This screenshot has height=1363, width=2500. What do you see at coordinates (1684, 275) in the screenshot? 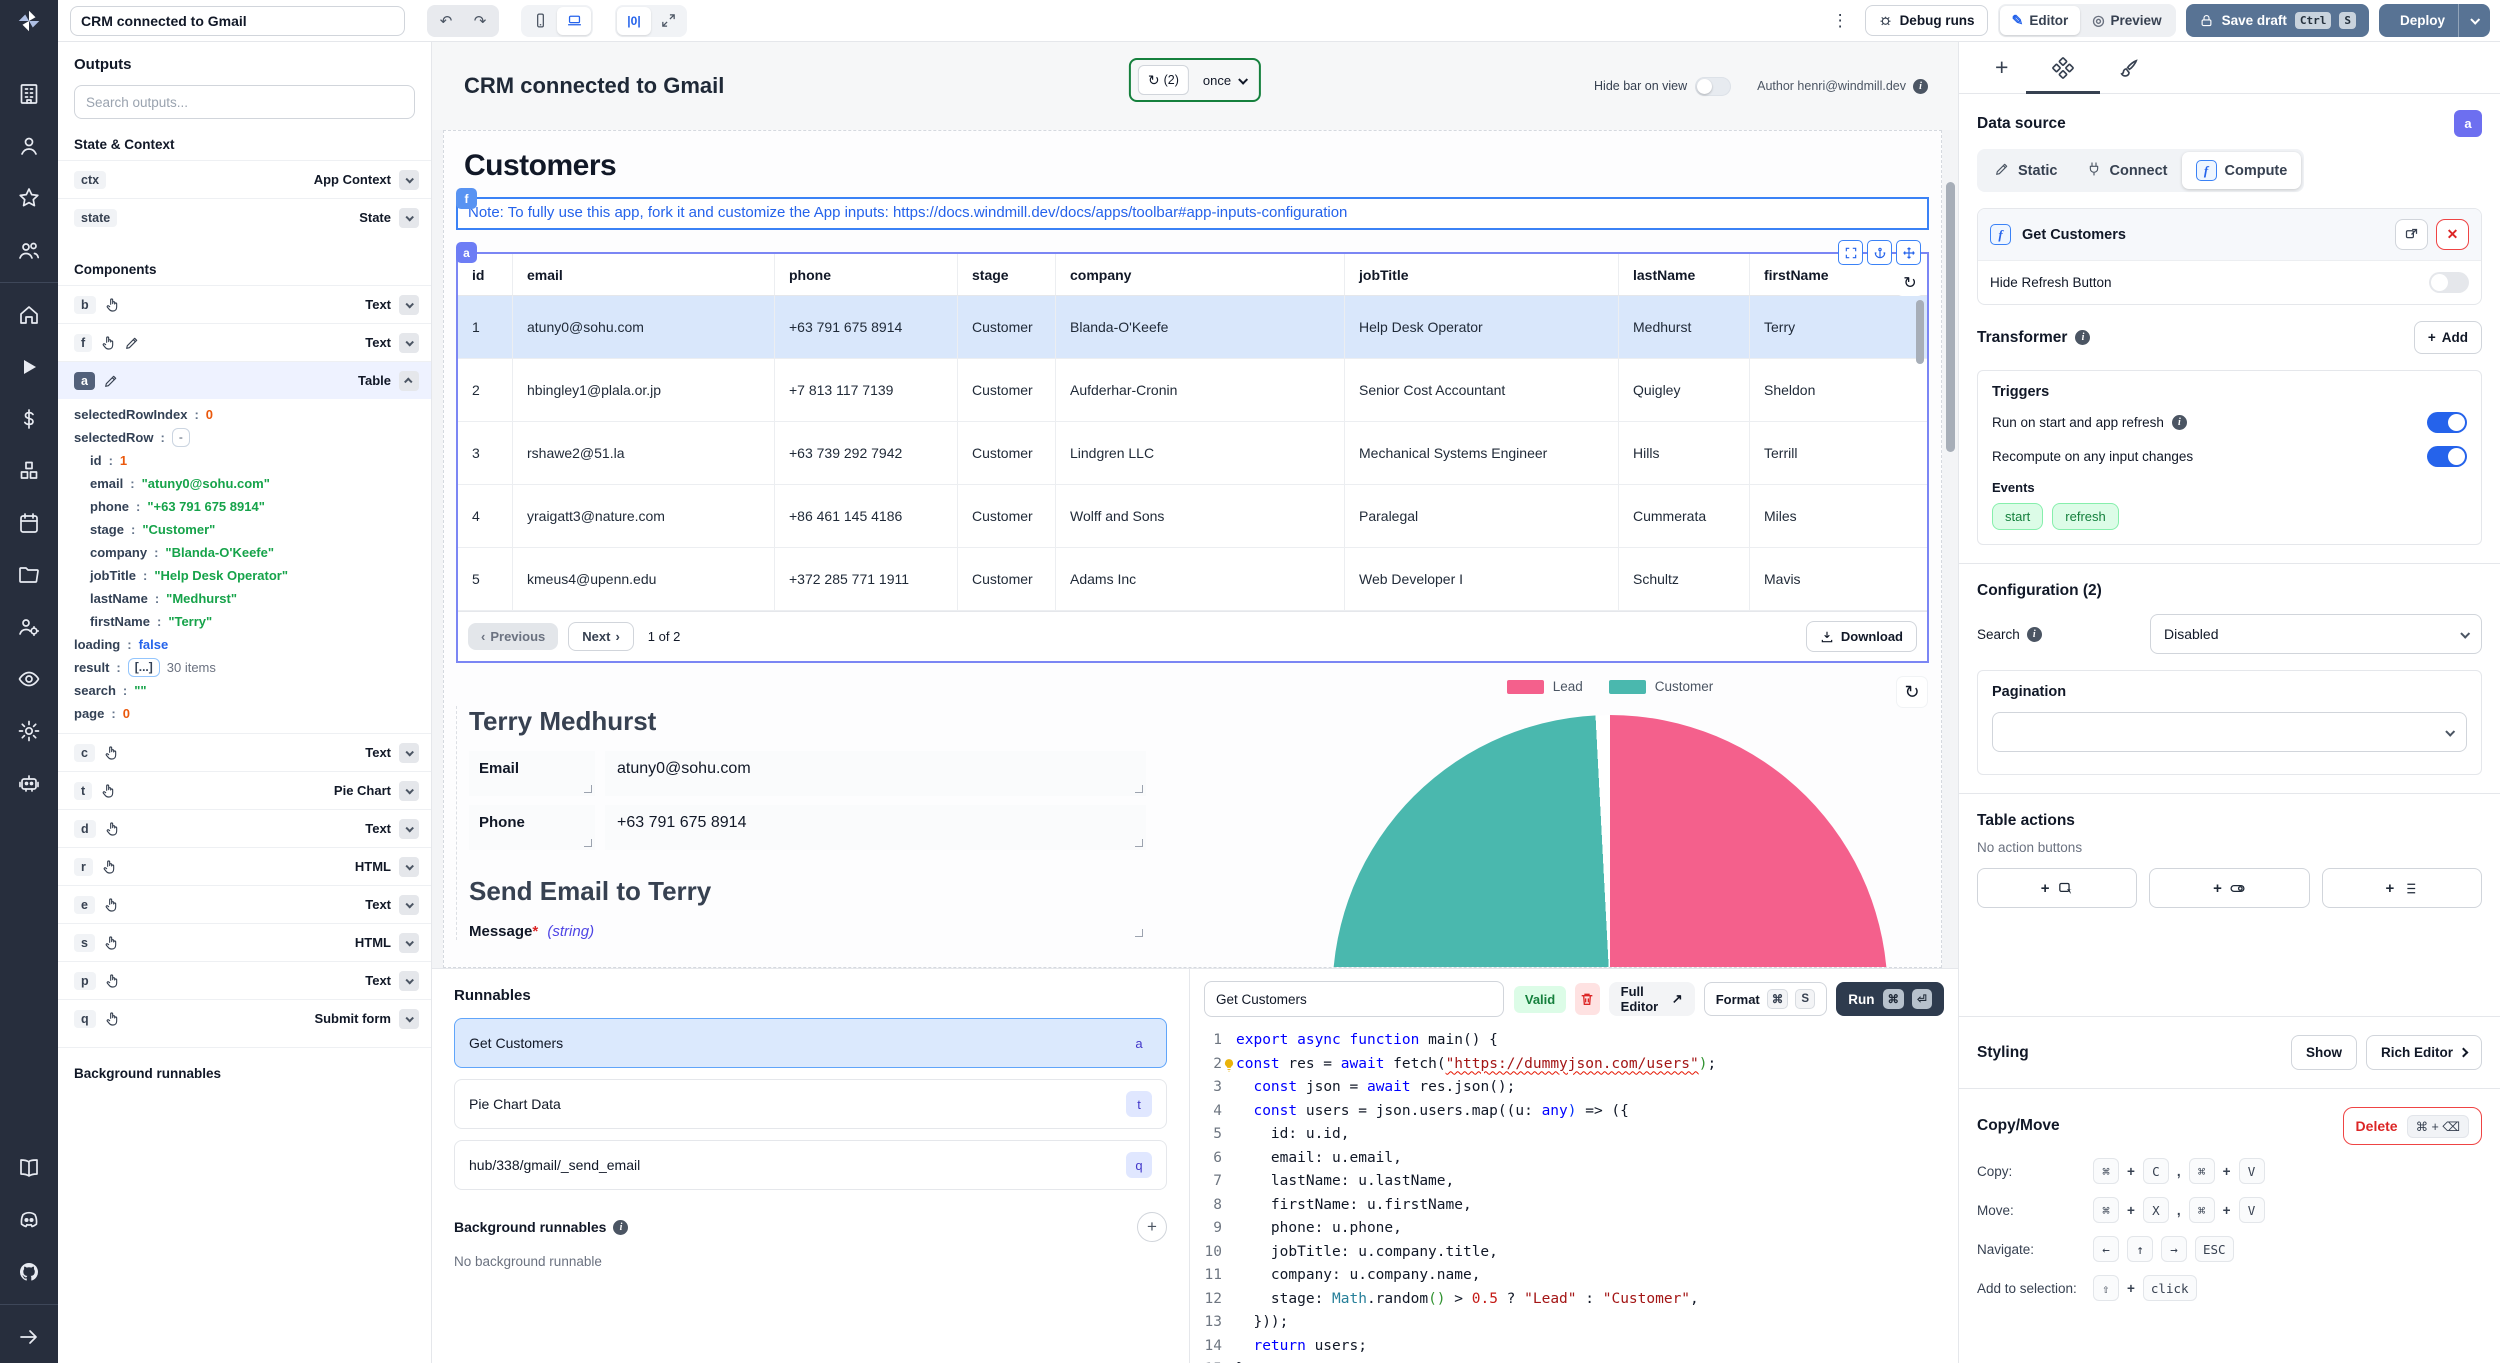
I see `column-header-lastName: lastName` at bounding box center [1684, 275].